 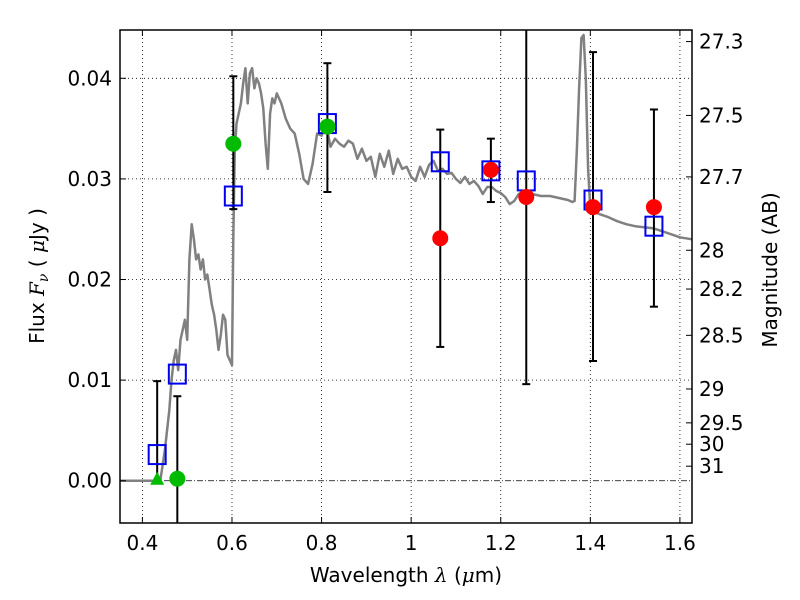 What do you see at coordinates (455, 575) in the screenshot?
I see `x-axis-label-paren: (` at bounding box center [455, 575].